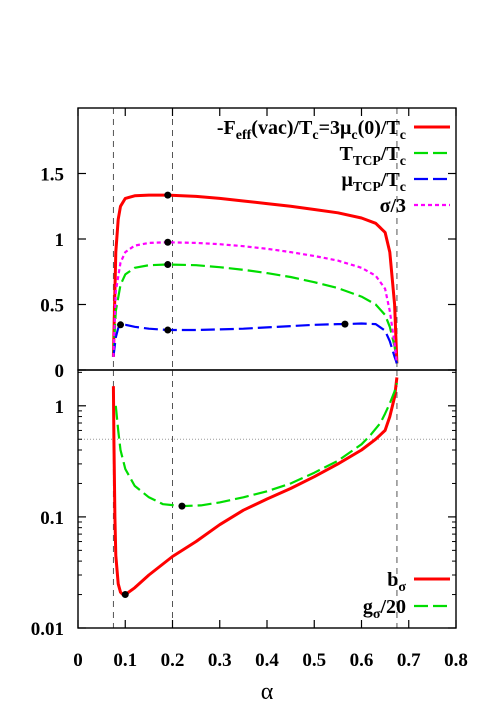  Describe the element at coordinates (379, 128) in the screenshot. I see `top-legend-text-part: (0)/T` at that location.